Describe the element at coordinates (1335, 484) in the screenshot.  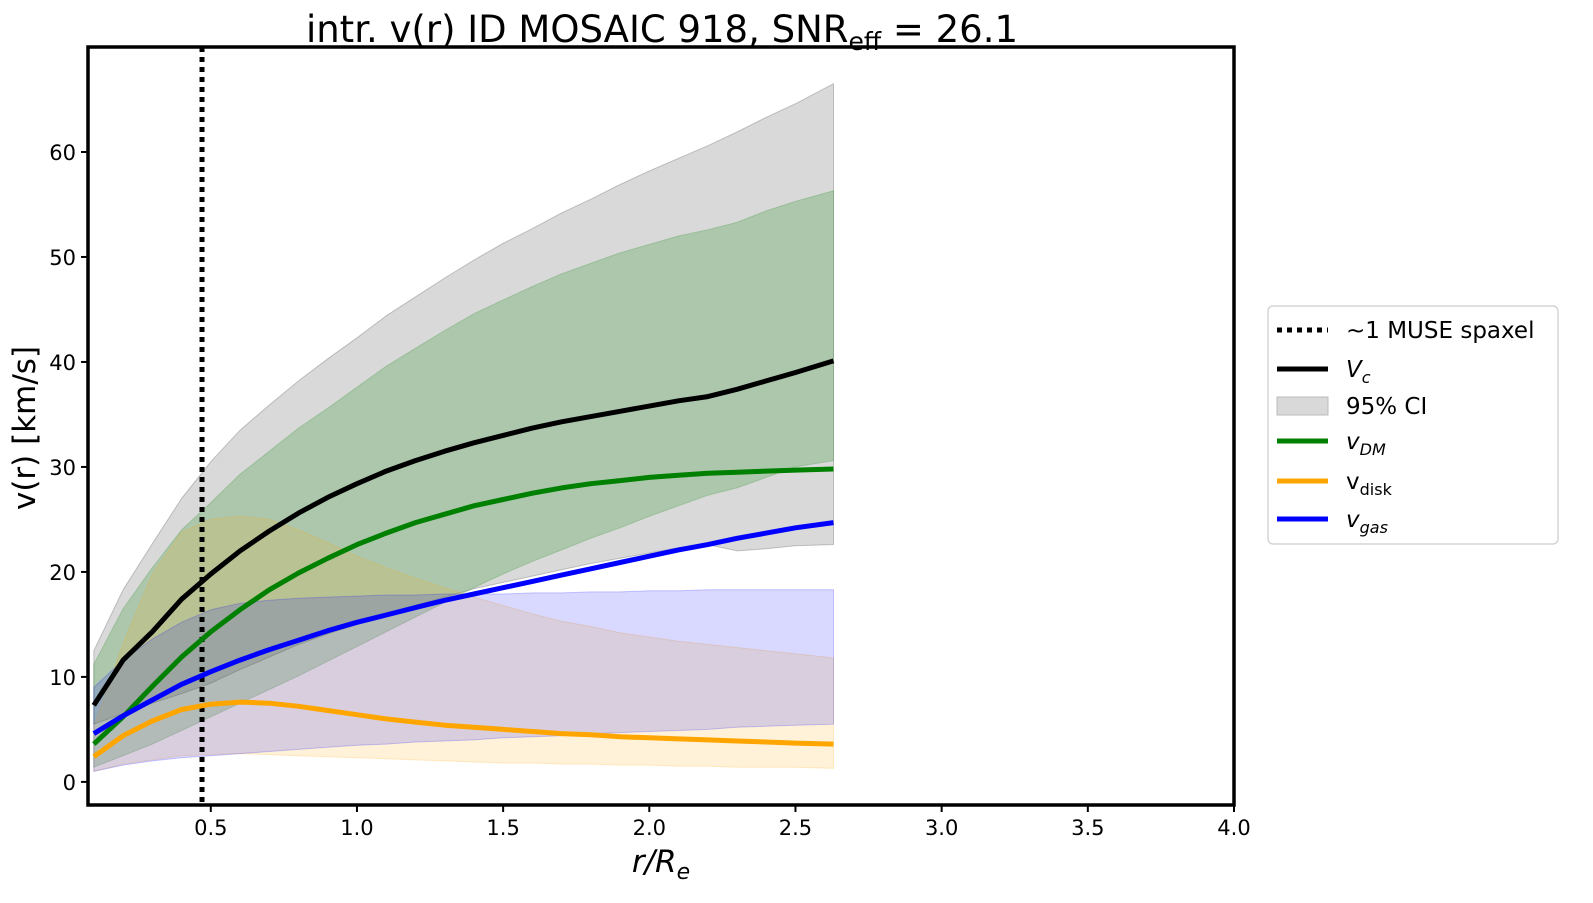
I see `legend-entry-vdisk: vdisk` at that location.